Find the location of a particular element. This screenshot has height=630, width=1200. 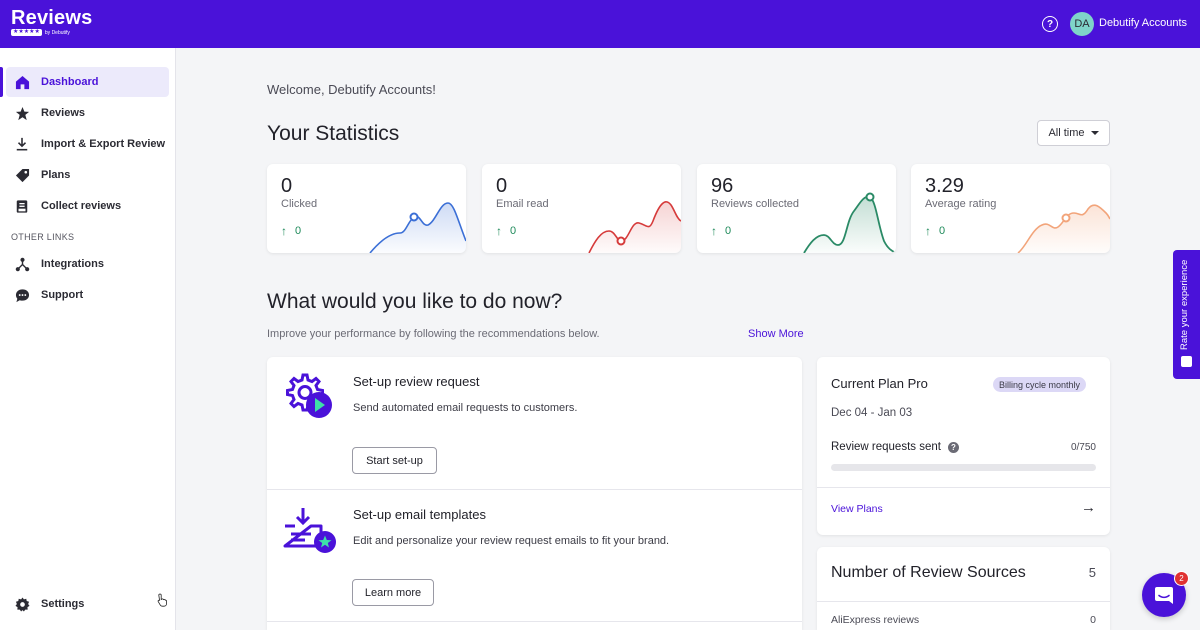

tag-icon is located at coordinates (22, 175).